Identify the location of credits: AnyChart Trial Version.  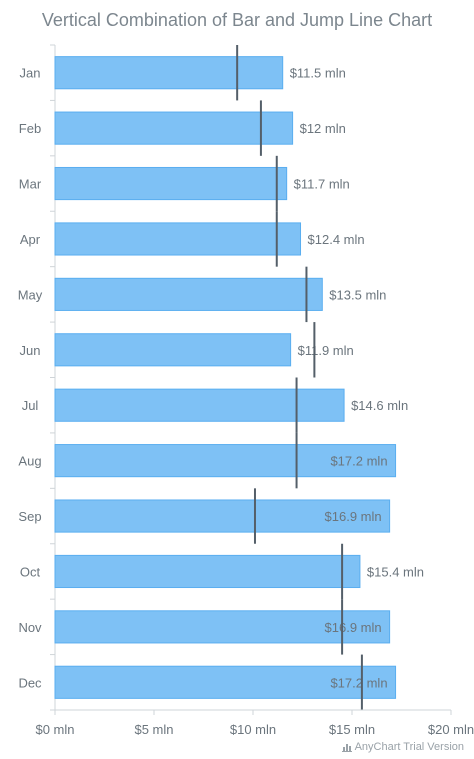
(402, 747).